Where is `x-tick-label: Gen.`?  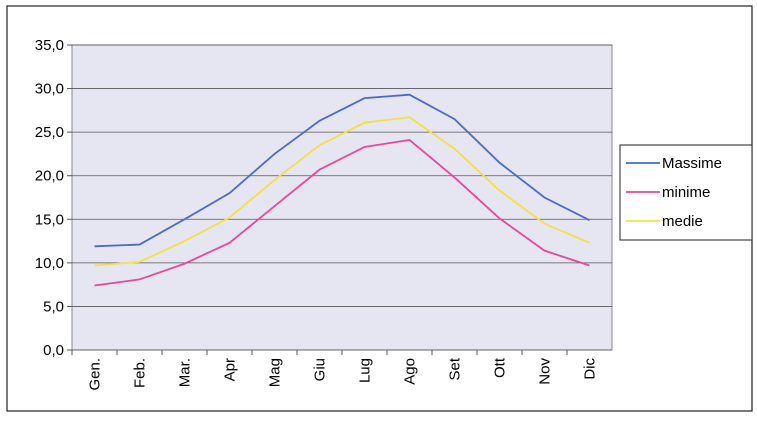 x-tick-label: Gen. is located at coordinates (95, 374).